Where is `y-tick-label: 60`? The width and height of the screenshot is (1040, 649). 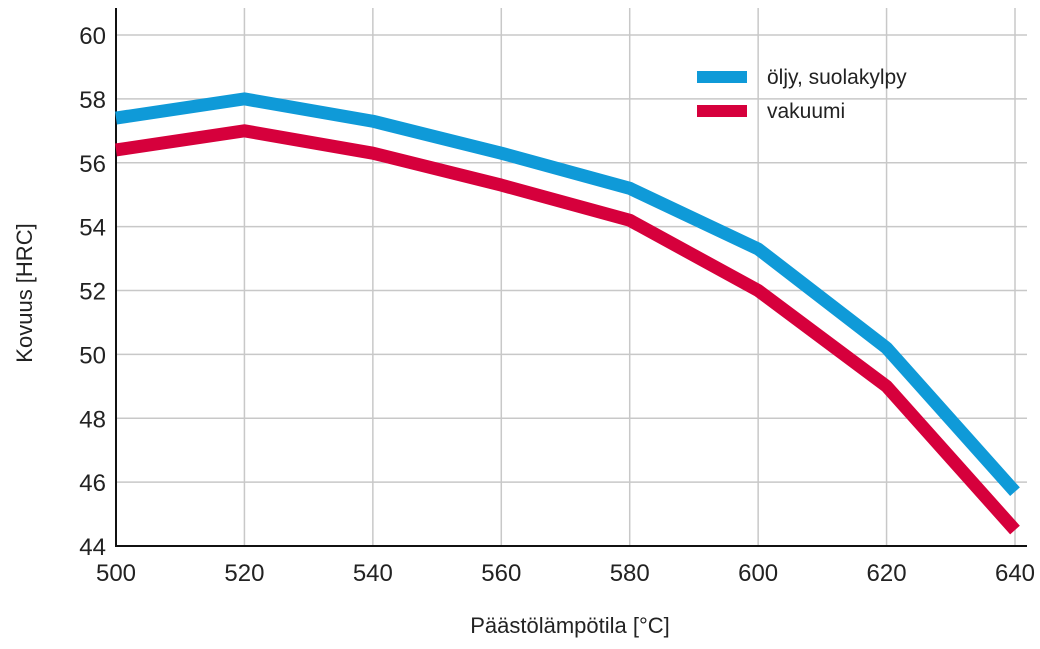
y-tick-label: 60 is located at coordinates (92, 36).